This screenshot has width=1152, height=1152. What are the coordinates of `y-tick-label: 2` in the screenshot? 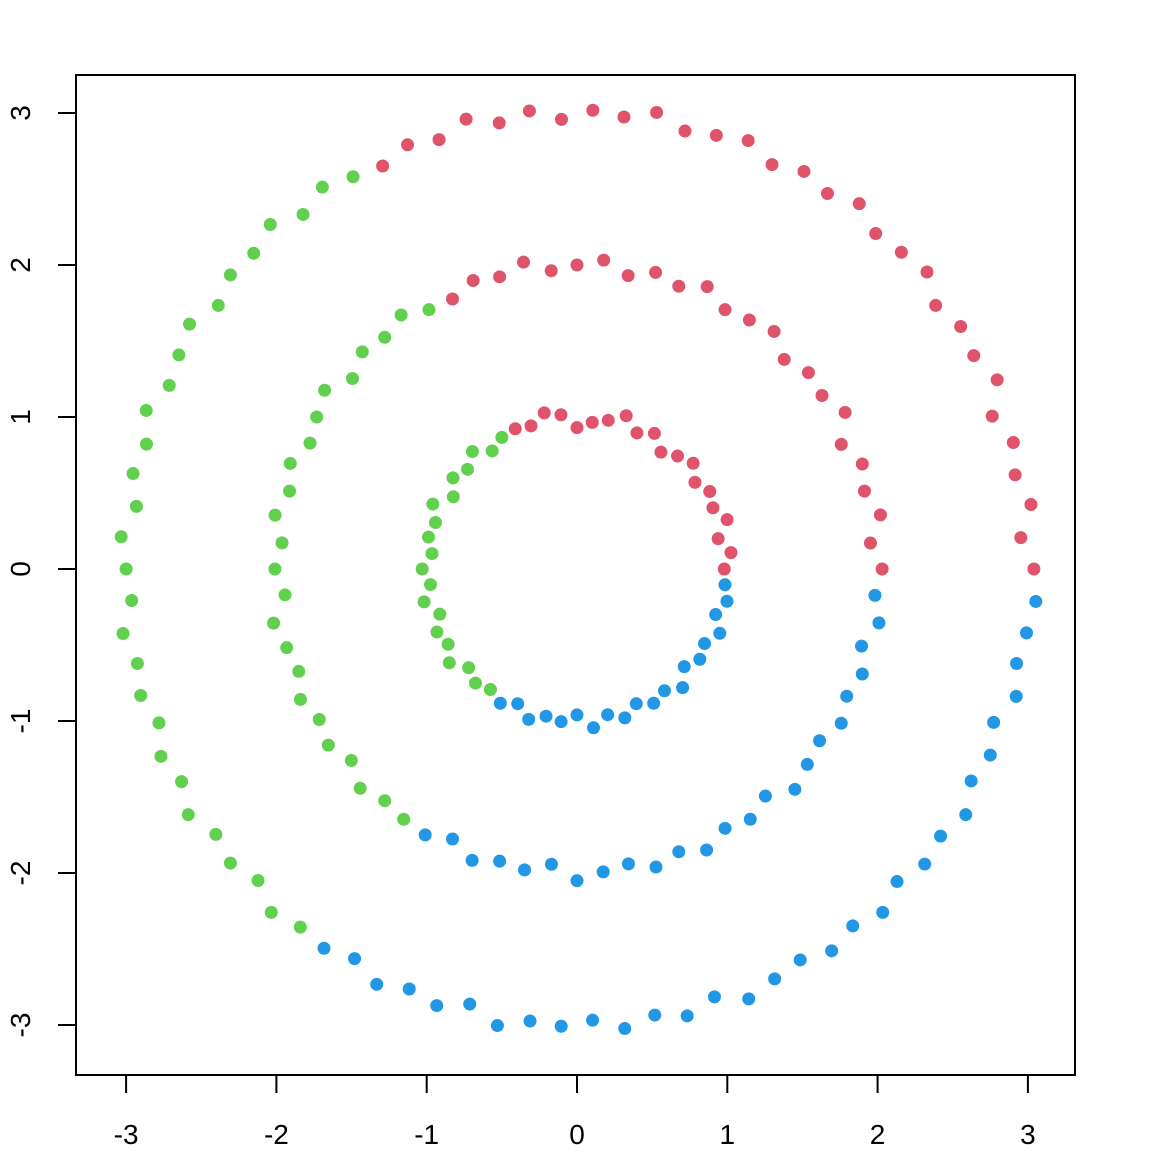 It's located at (20, 265).